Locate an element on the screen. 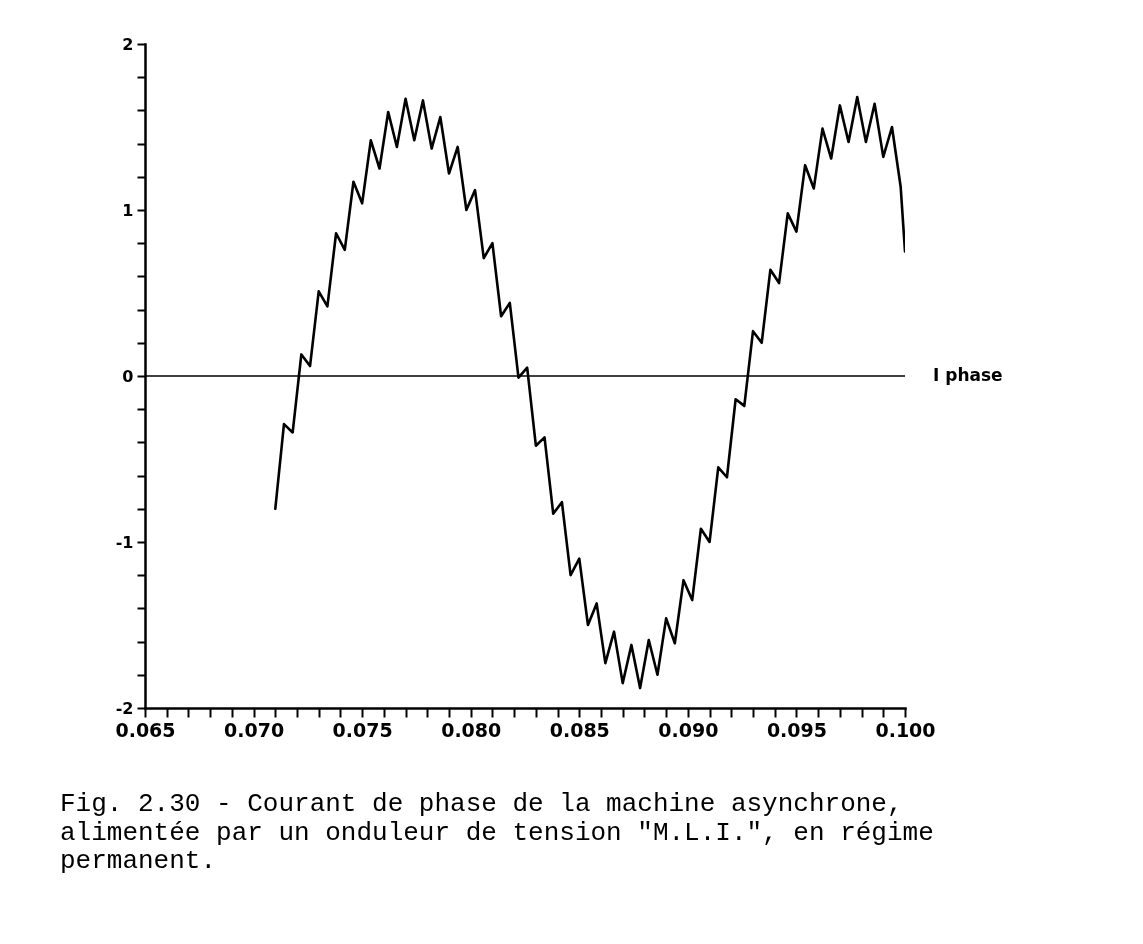 The image size is (1143, 944). x-tick-label: 0.070 is located at coordinates (254, 729).